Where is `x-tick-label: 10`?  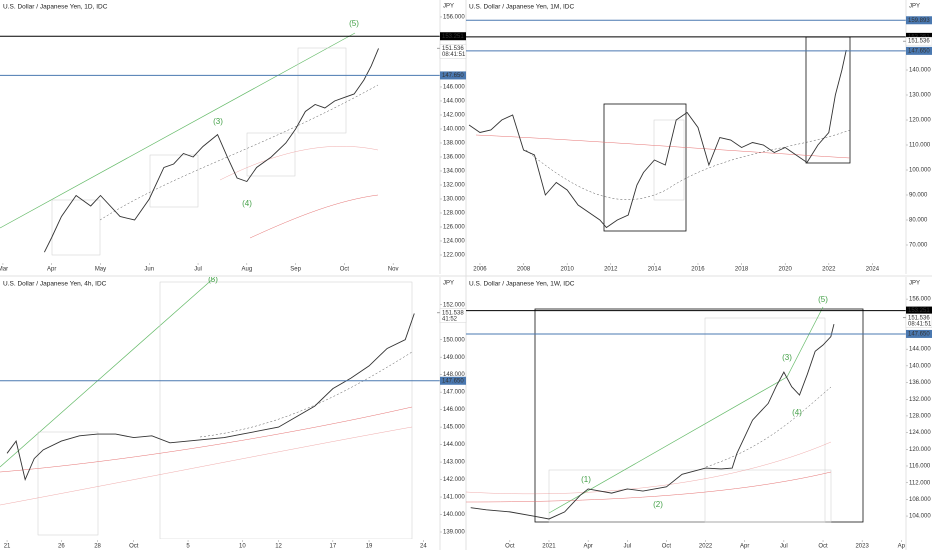 x-tick-label: 10 is located at coordinates (242, 547).